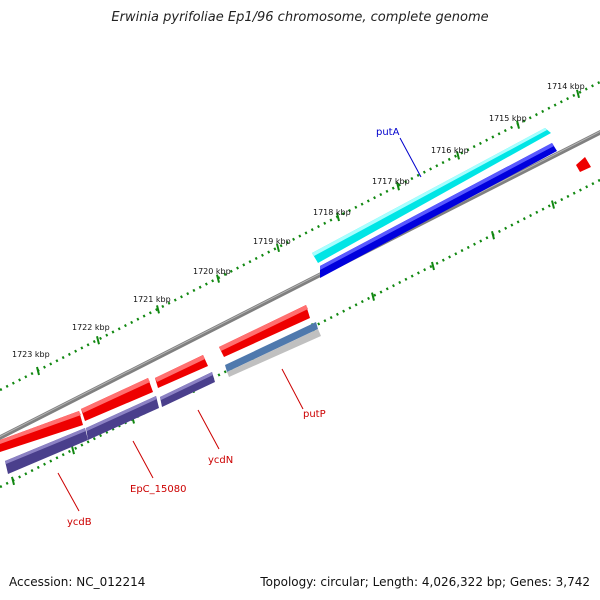  What do you see at coordinates (186, 386) in the screenshot?
I see `ycdN-gene-shade` at bounding box center [186, 386].